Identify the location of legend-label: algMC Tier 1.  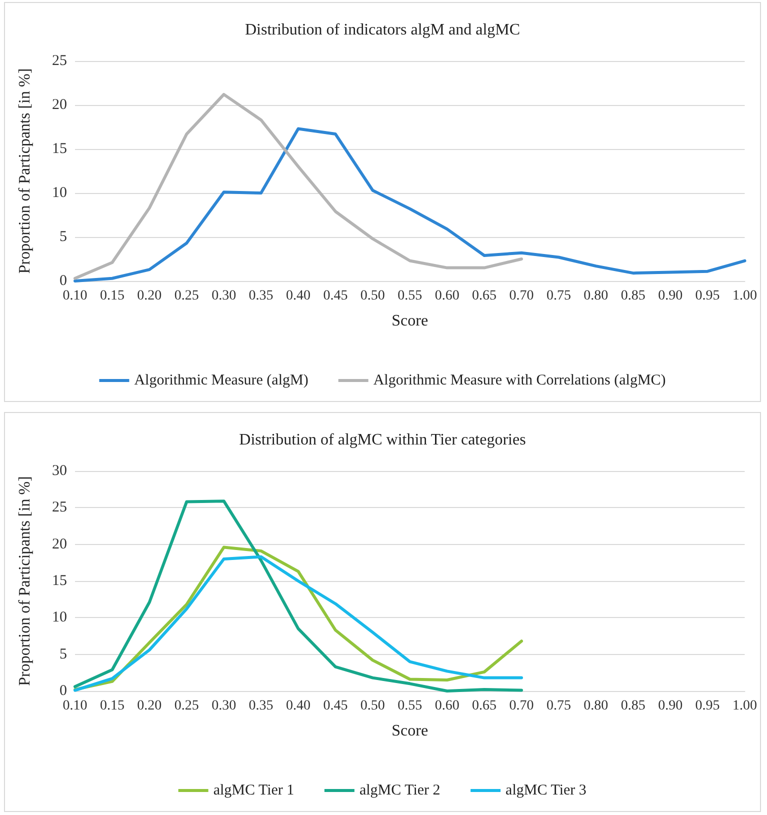
(253, 790).